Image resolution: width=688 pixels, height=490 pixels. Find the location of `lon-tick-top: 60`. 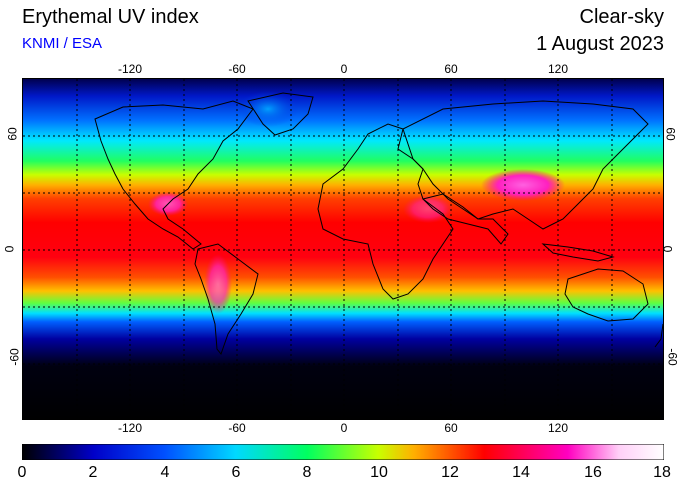

lon-tick-top: 60 is located at coordinates (451, 69).